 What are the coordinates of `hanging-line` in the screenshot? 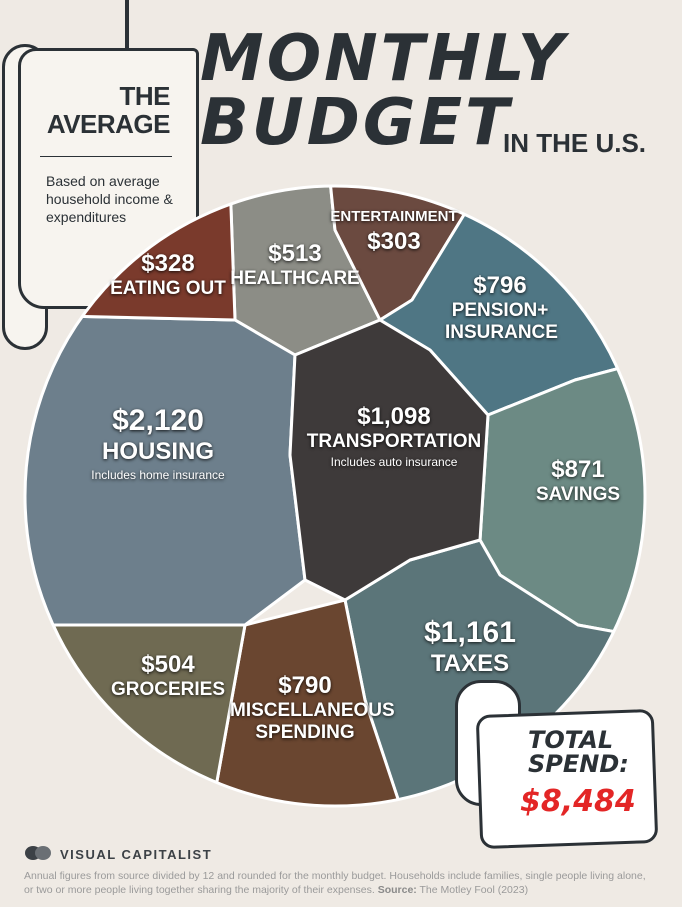 It's located at (127, 25).